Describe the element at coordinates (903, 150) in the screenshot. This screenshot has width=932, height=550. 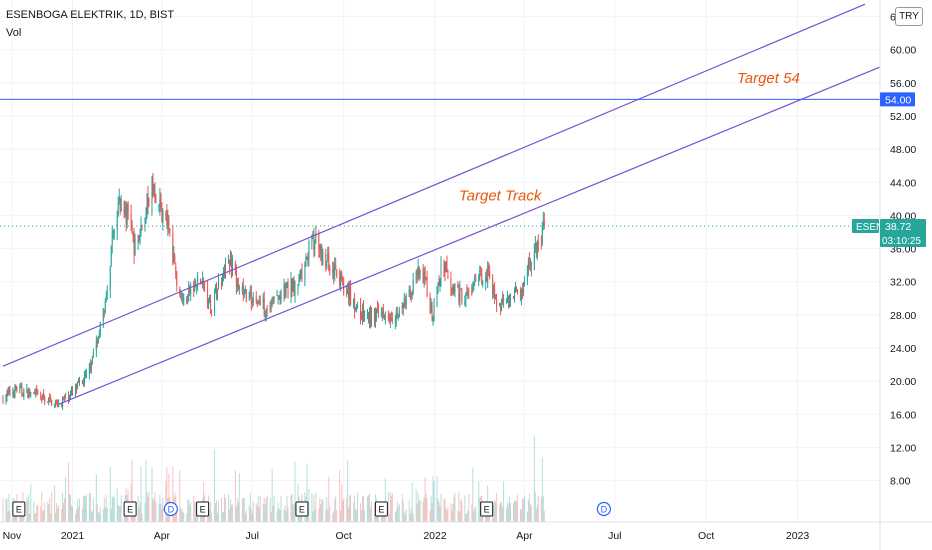
I see `y-tick-label: 48.00` at that location.